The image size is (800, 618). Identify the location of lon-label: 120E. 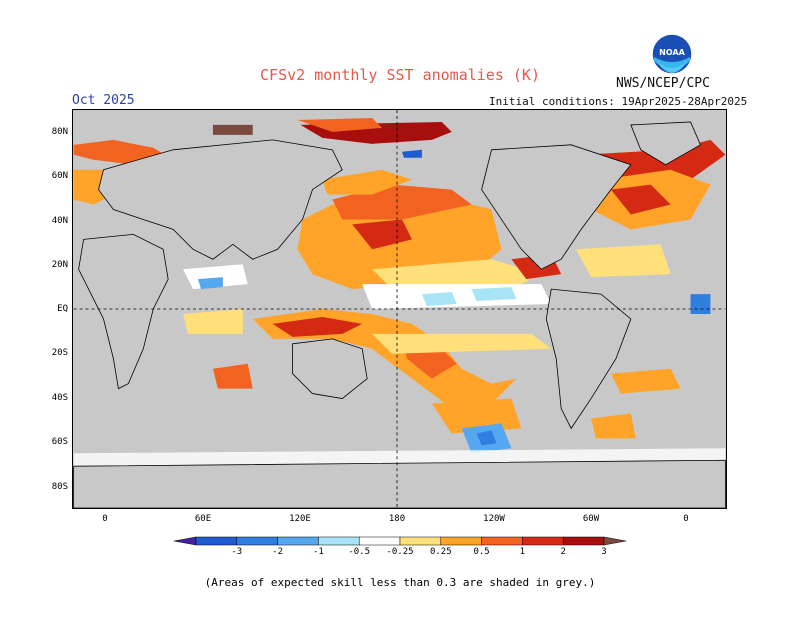
(300, 519).